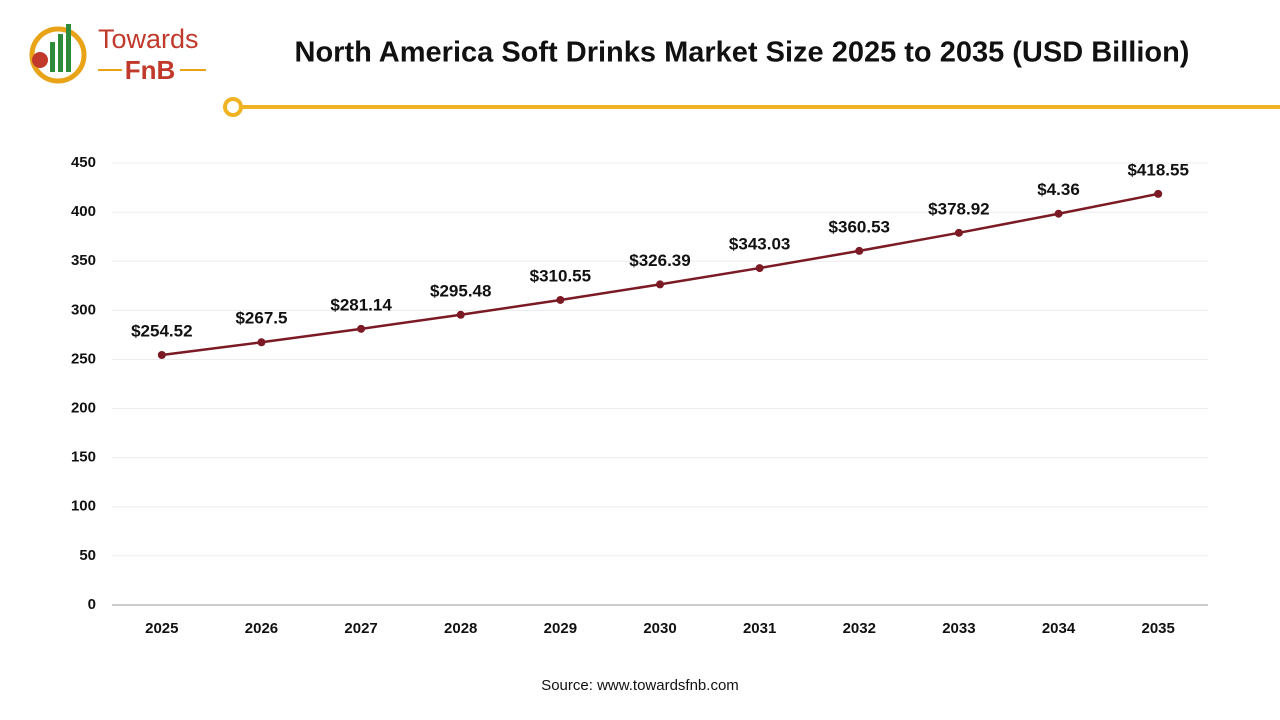 This screenshot has height=720, width=1280. Describe the element at coordinates (958, 628) in the screenshot. I see `x-tick-label: 2033` at that location.